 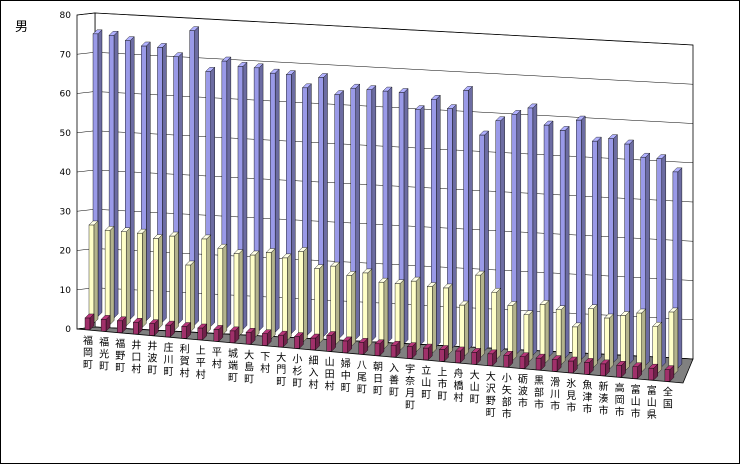 I want to click on gridline-side, so click(x=86, y=210).